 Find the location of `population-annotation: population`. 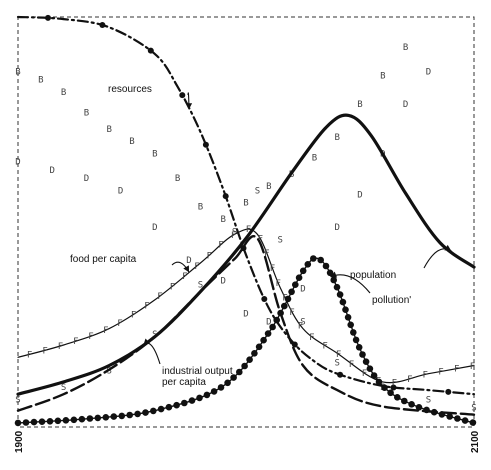

population-annotation: population is located at coordinates (373, 275).